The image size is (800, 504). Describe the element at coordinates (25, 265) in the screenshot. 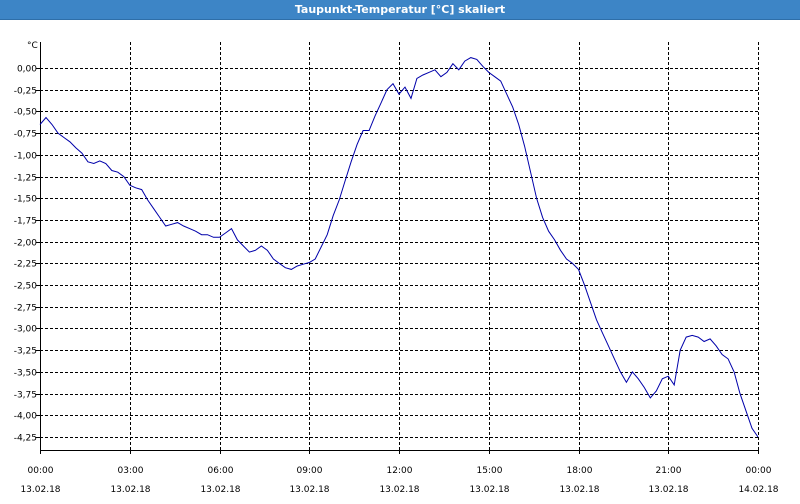

I see `y-tick-label: -2,25` at that location.